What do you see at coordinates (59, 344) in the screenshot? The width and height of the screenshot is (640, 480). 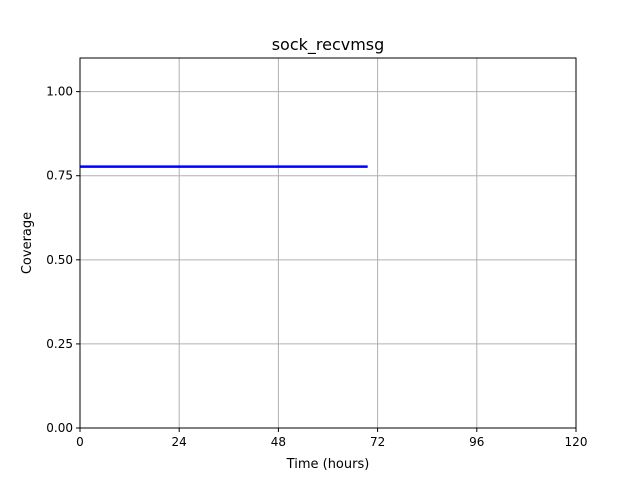 I see `y-tick-label: 0.25` at bounding box center [59, 344].